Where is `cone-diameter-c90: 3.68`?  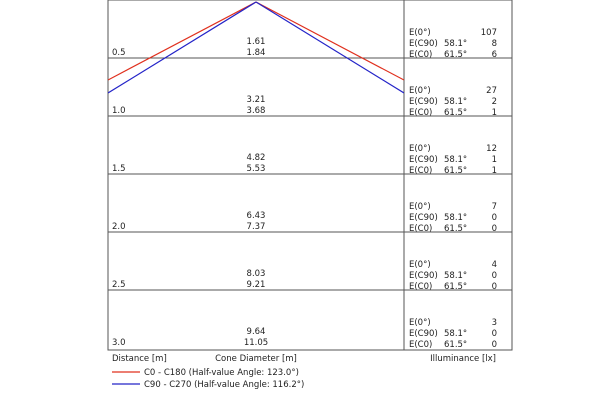
cone-diameter-c90: 3.68 is located at coordinates (256, 111).